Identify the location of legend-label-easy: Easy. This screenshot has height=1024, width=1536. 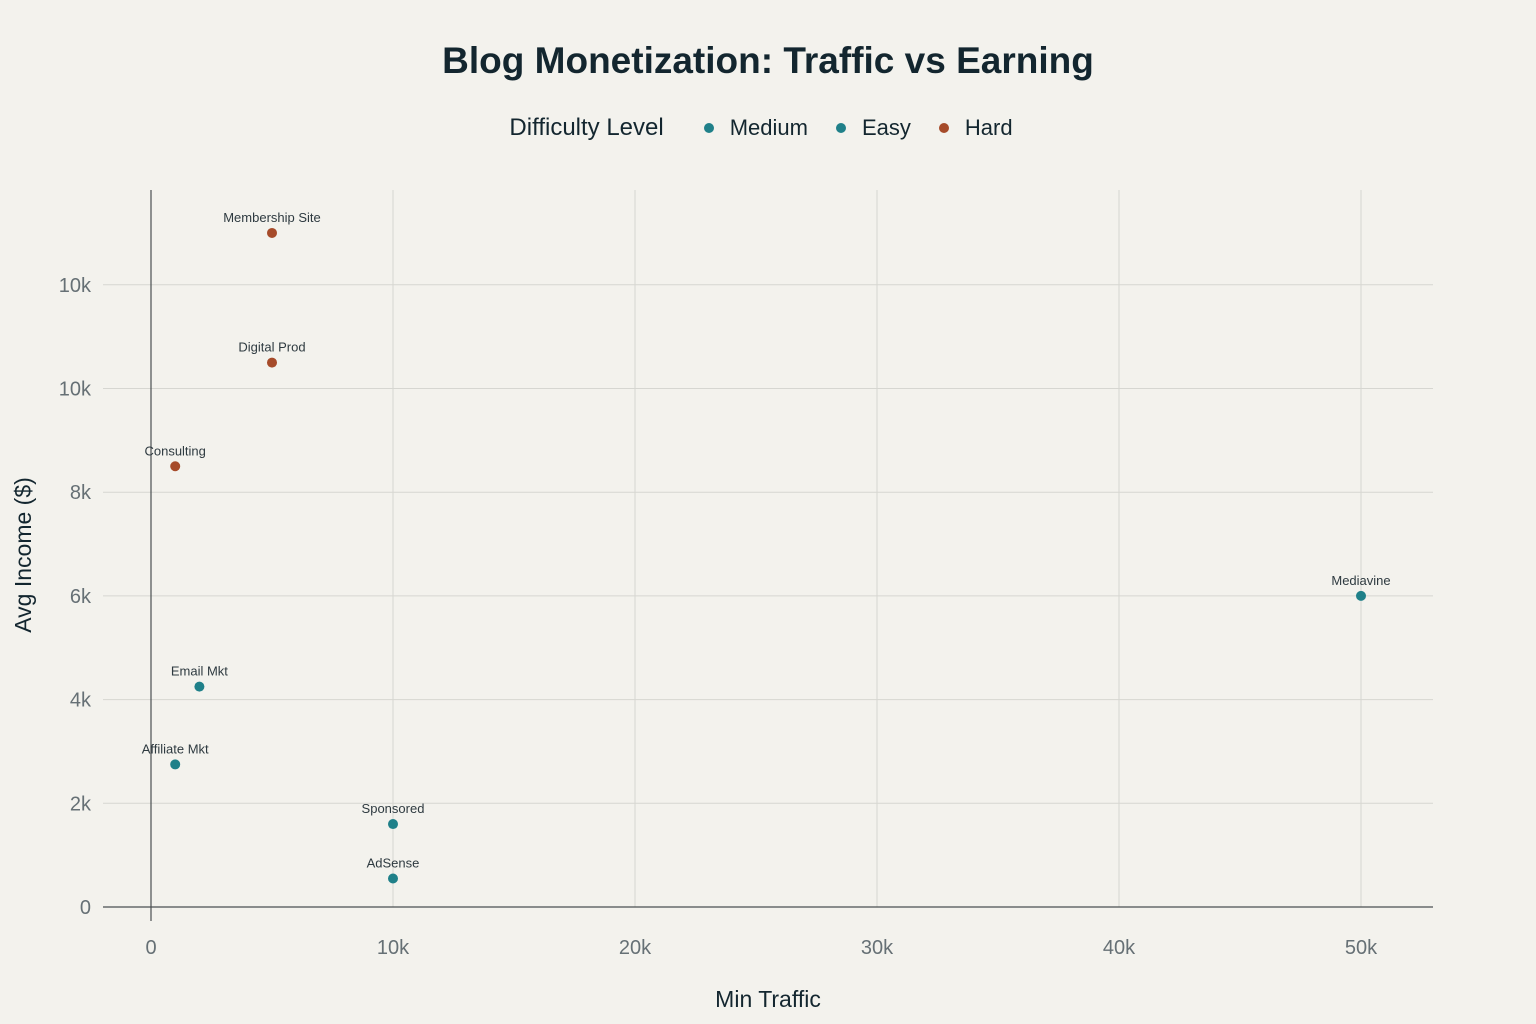
(886, 127).